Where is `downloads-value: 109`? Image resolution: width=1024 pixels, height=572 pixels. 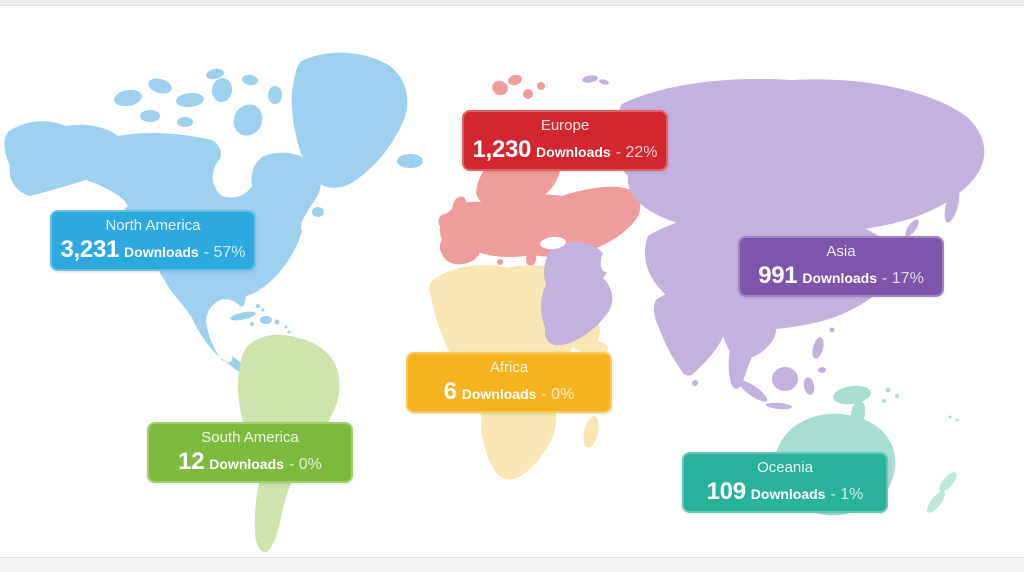
downloads-value: 109 is located at coordinates (726, 491).